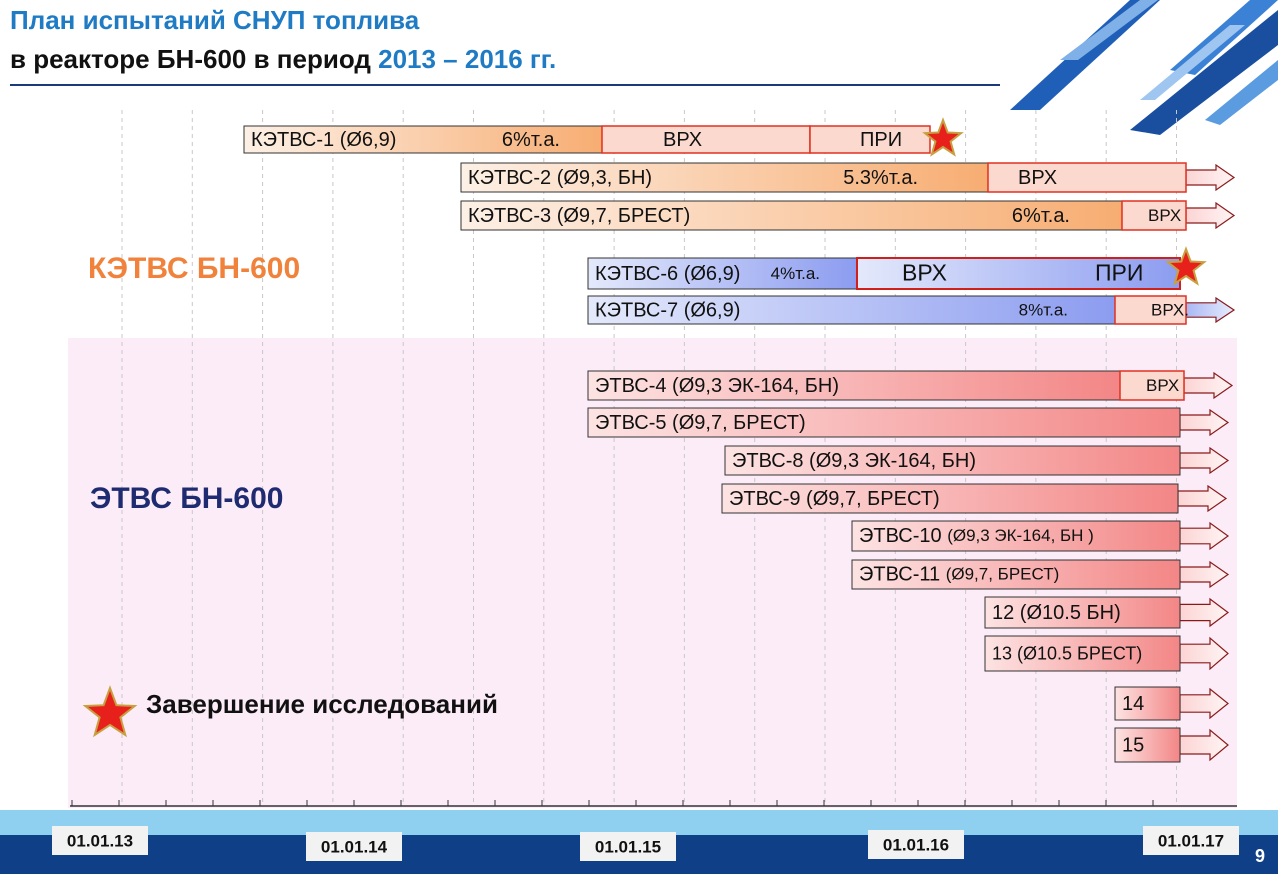 The image size is (1278, 879). What do you see at coordinates (1003, 574) in the screenshot?
I see `bar-detail: (Ø9,7, БРЕСТ)` at bounding box center [1003, 574].